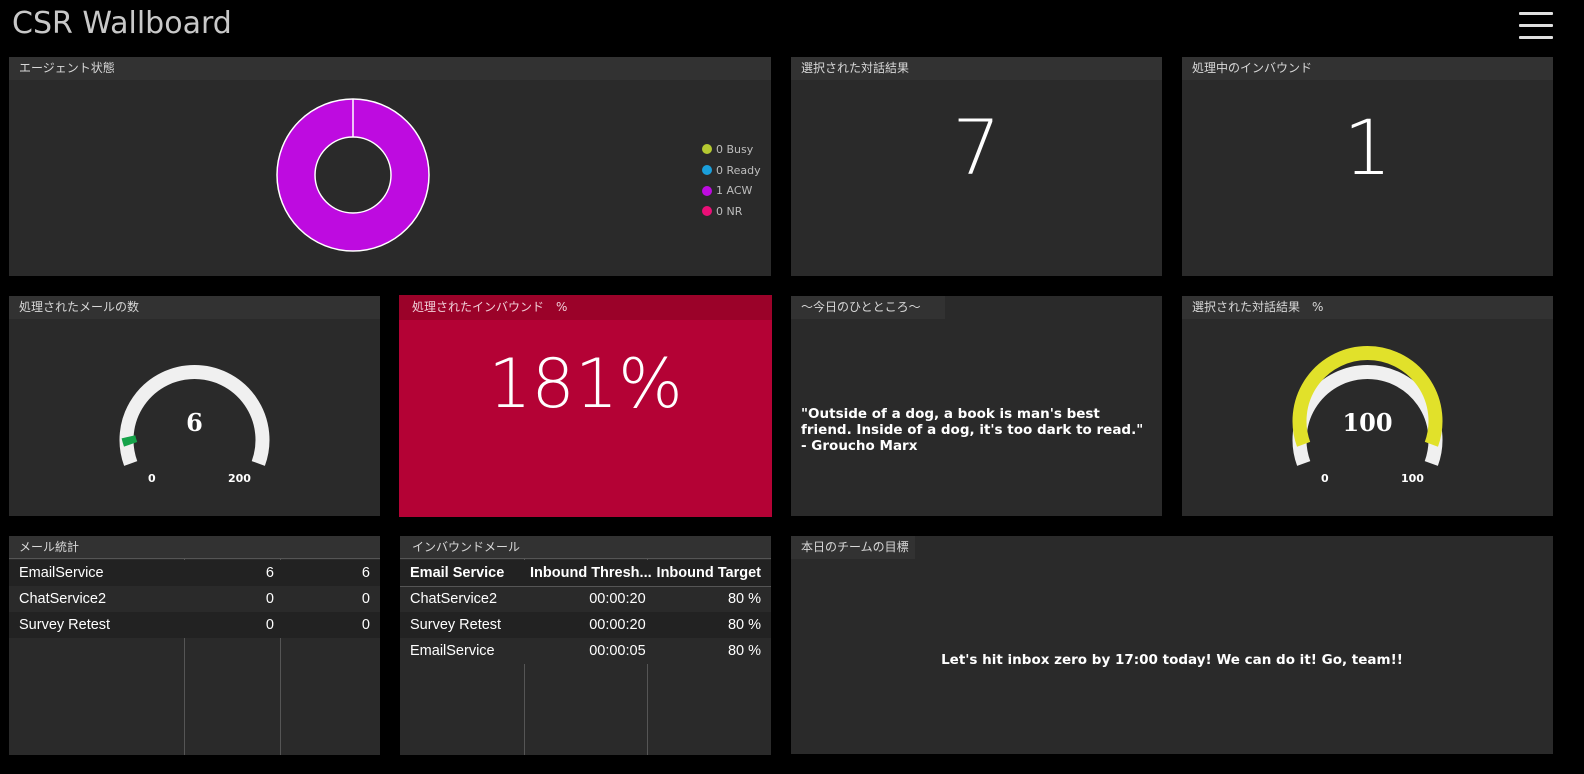 The image size is (1584, 774). Describe the element at coordinates (239, 478) in the screenshot. I see `gauge-max-label: 200` at that location.